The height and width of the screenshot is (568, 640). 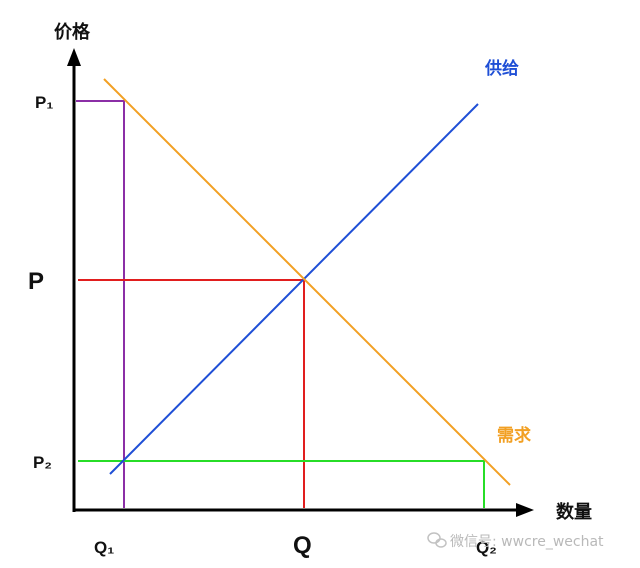 I want to click on reference-line-p2-q2, so click(x=281, y=484).